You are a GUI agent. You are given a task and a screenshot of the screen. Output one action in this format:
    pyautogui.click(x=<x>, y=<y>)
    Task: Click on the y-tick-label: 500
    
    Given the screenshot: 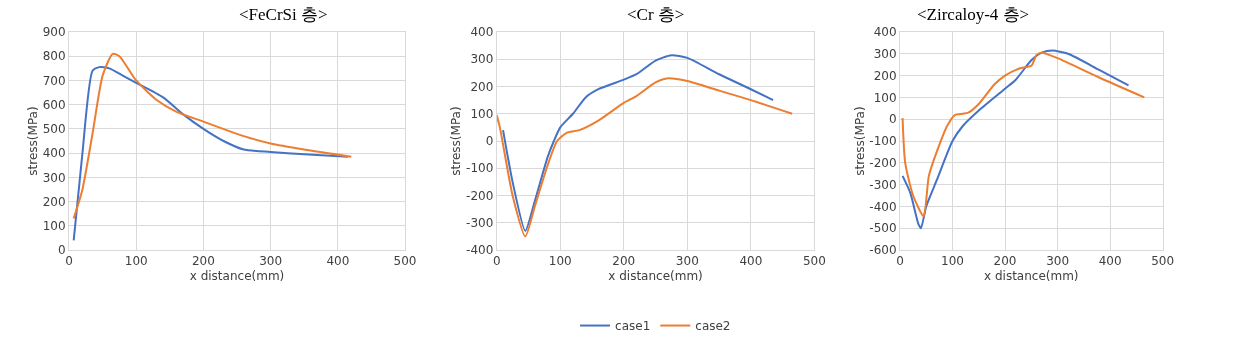 What is the action you would take?
    pyautogui.click(x=54, y=129)
    